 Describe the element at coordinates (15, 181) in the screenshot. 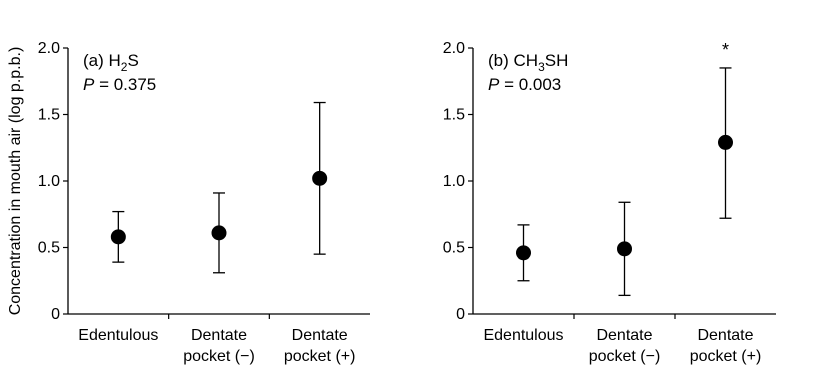

I see `y-axis-label: Concentration in mouth air (log p.p.b.)` at that location.